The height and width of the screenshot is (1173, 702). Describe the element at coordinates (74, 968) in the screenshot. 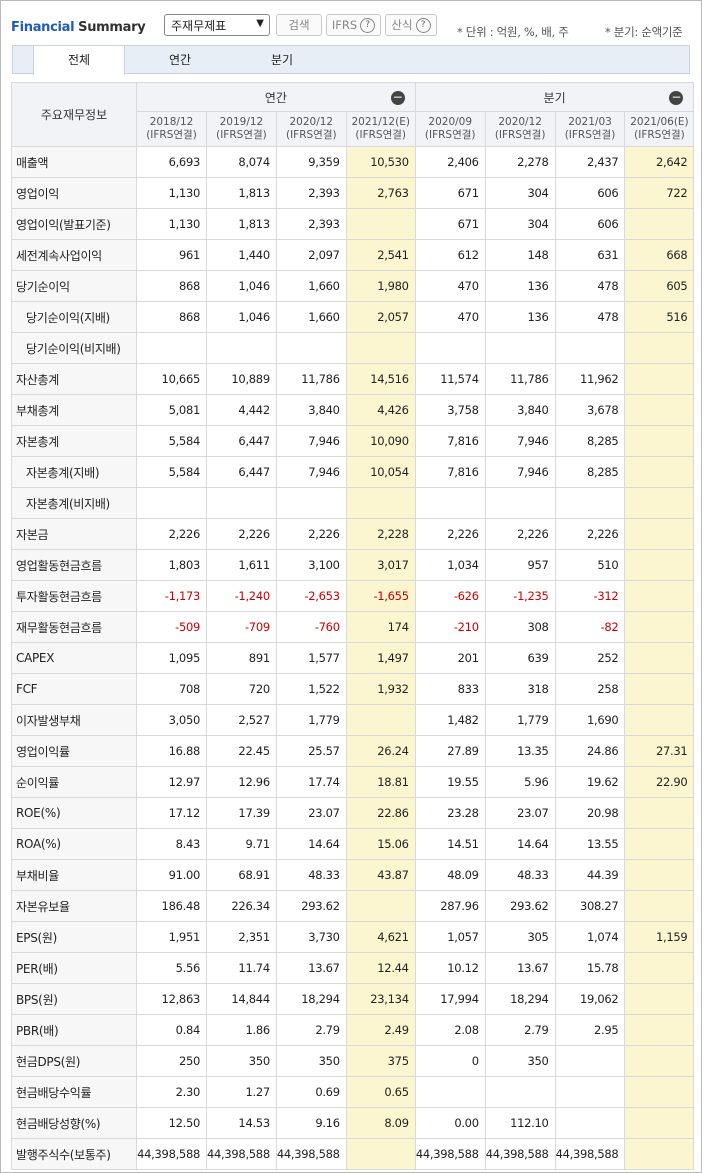

I see `row-label: PER(배)` at that location.